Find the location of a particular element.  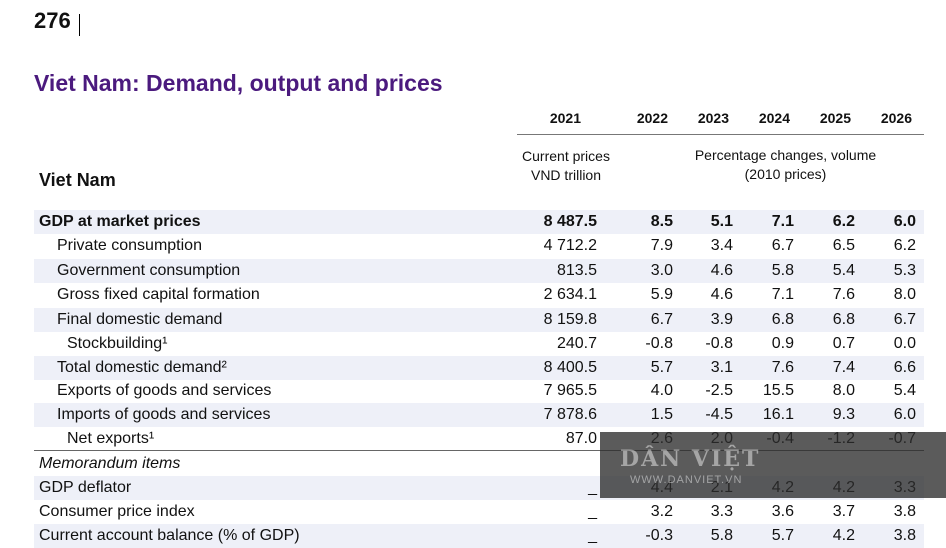

cell-2022: 4.0 is located at coordinates (661, 390).